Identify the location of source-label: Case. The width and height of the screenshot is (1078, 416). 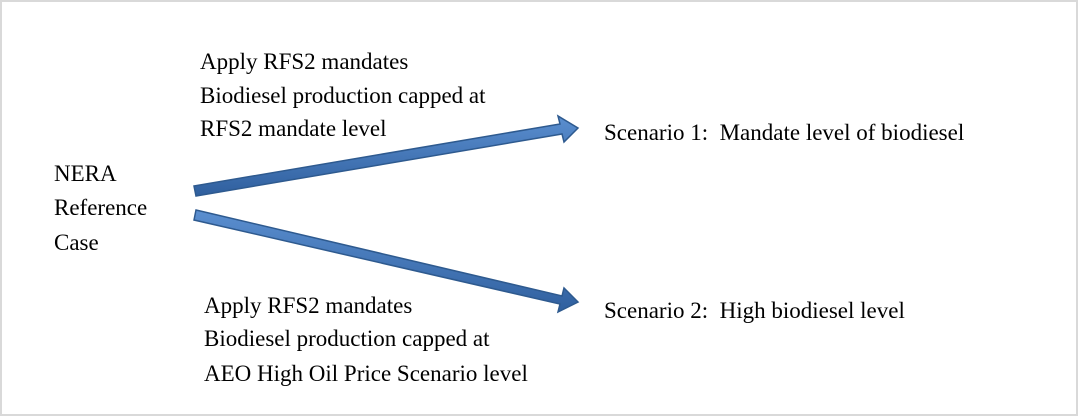
(76, 242).